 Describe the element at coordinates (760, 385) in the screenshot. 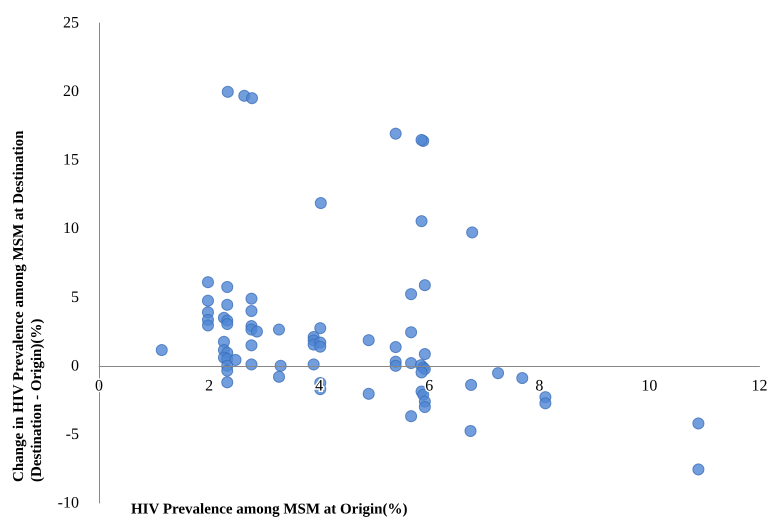

I see `x-tick-label: 12` at that location.